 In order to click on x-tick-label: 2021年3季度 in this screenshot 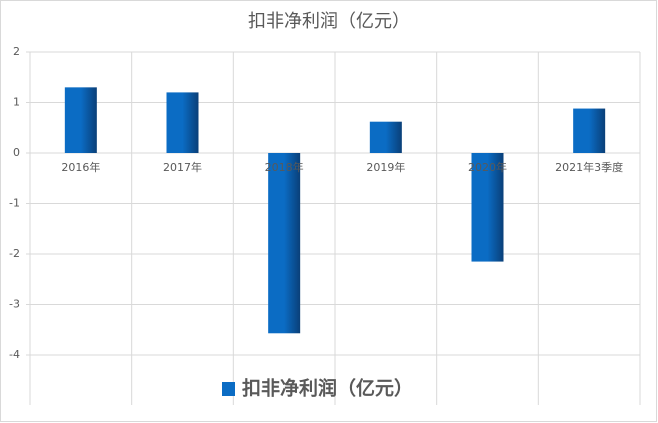, I will do `click(589, 167)`.